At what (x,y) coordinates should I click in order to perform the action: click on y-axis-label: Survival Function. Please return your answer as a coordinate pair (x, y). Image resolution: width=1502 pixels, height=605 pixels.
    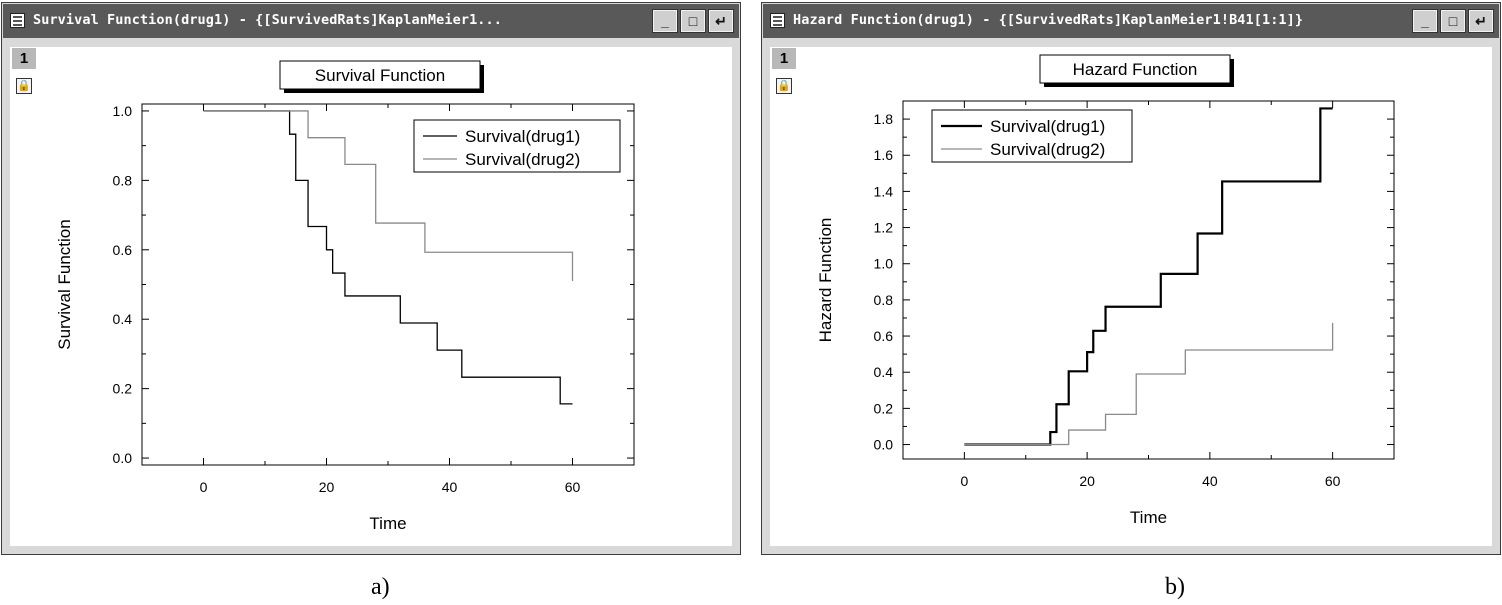
    Looking at the image, I should click on (64, 284).